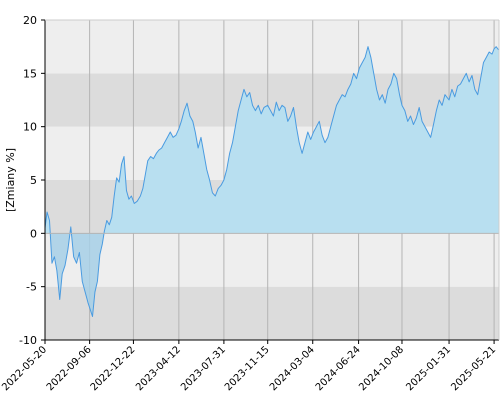 The height and width of the screenshot is (405, 500). Describe the element at coordinates (428, 368) in the screenshot. I see `x-tick-label: 2025-01-31` at that location.